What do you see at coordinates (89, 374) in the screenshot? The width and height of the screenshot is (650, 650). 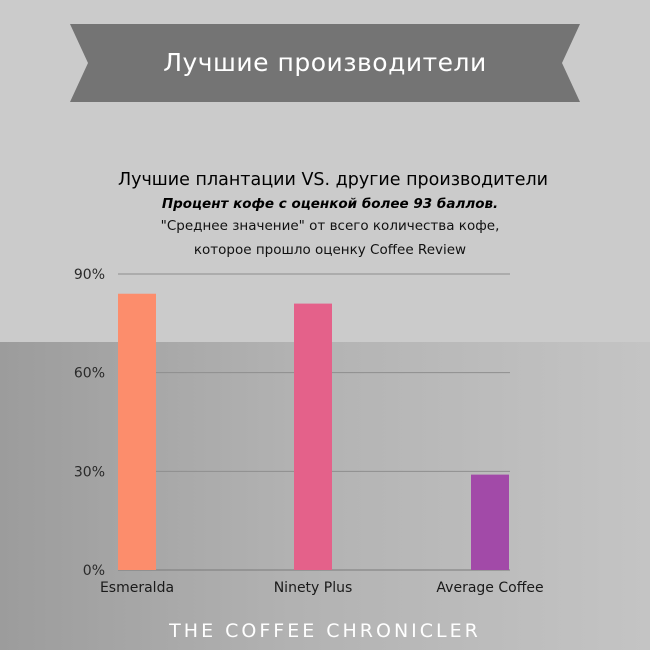 I see `y-tick-label: 60%` at bounding box center [89, 374].